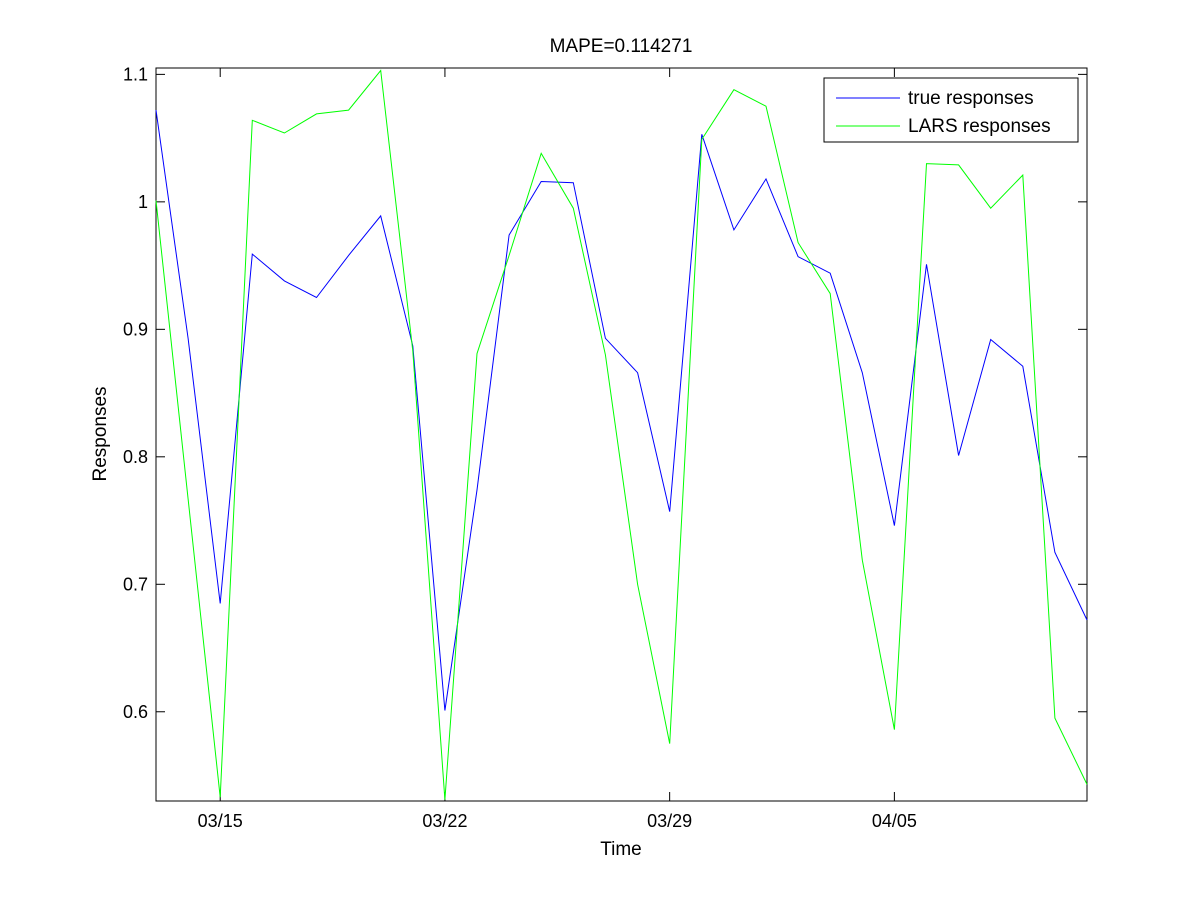 The height and width of the screenshot is (901, 1201). I want to click on legend-label-true-responses: true responses, so click(971, 98).